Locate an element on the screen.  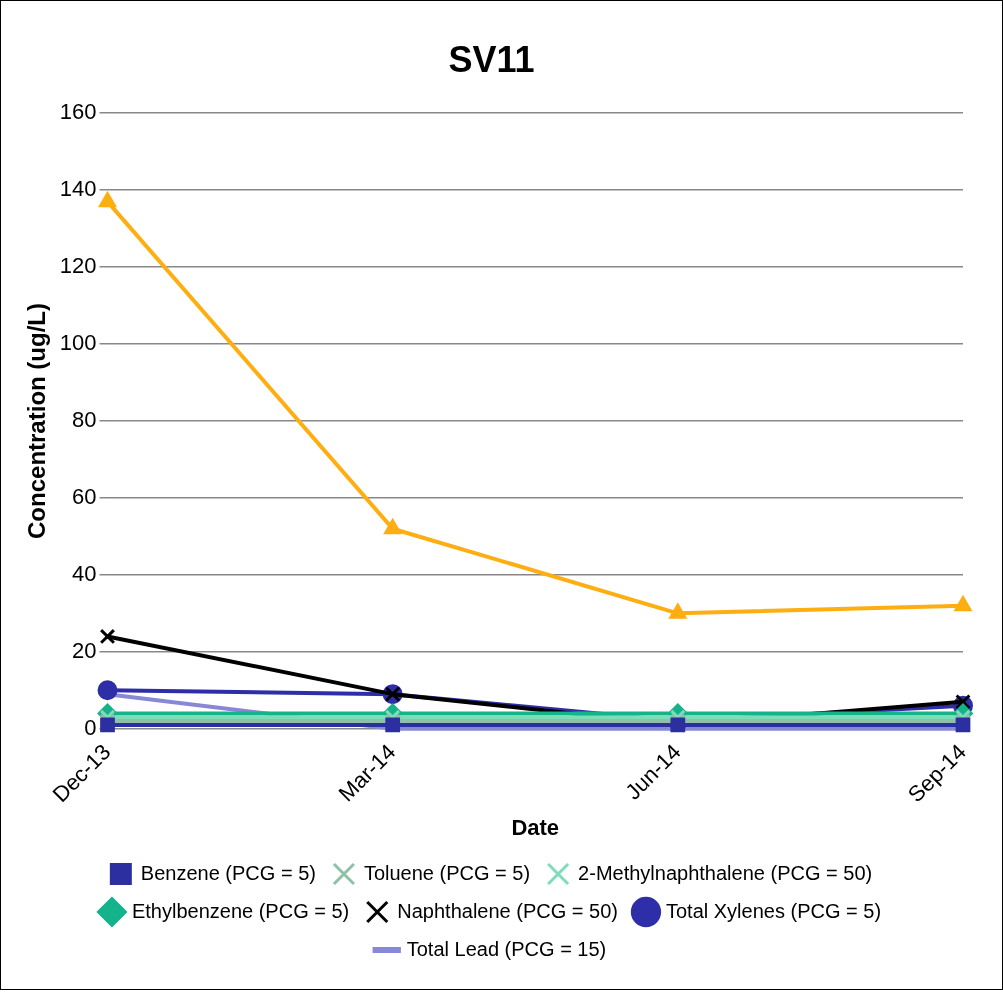
y-tick-label: 0 is located at coordinates (90, 727).